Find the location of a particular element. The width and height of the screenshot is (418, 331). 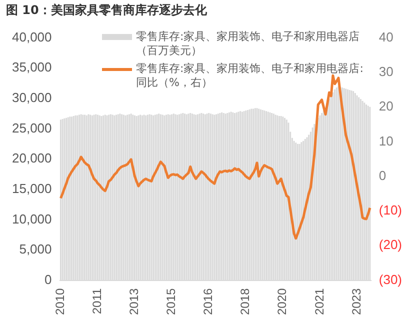

y2-tick-label: (30) is located at coordinates (390, 279).